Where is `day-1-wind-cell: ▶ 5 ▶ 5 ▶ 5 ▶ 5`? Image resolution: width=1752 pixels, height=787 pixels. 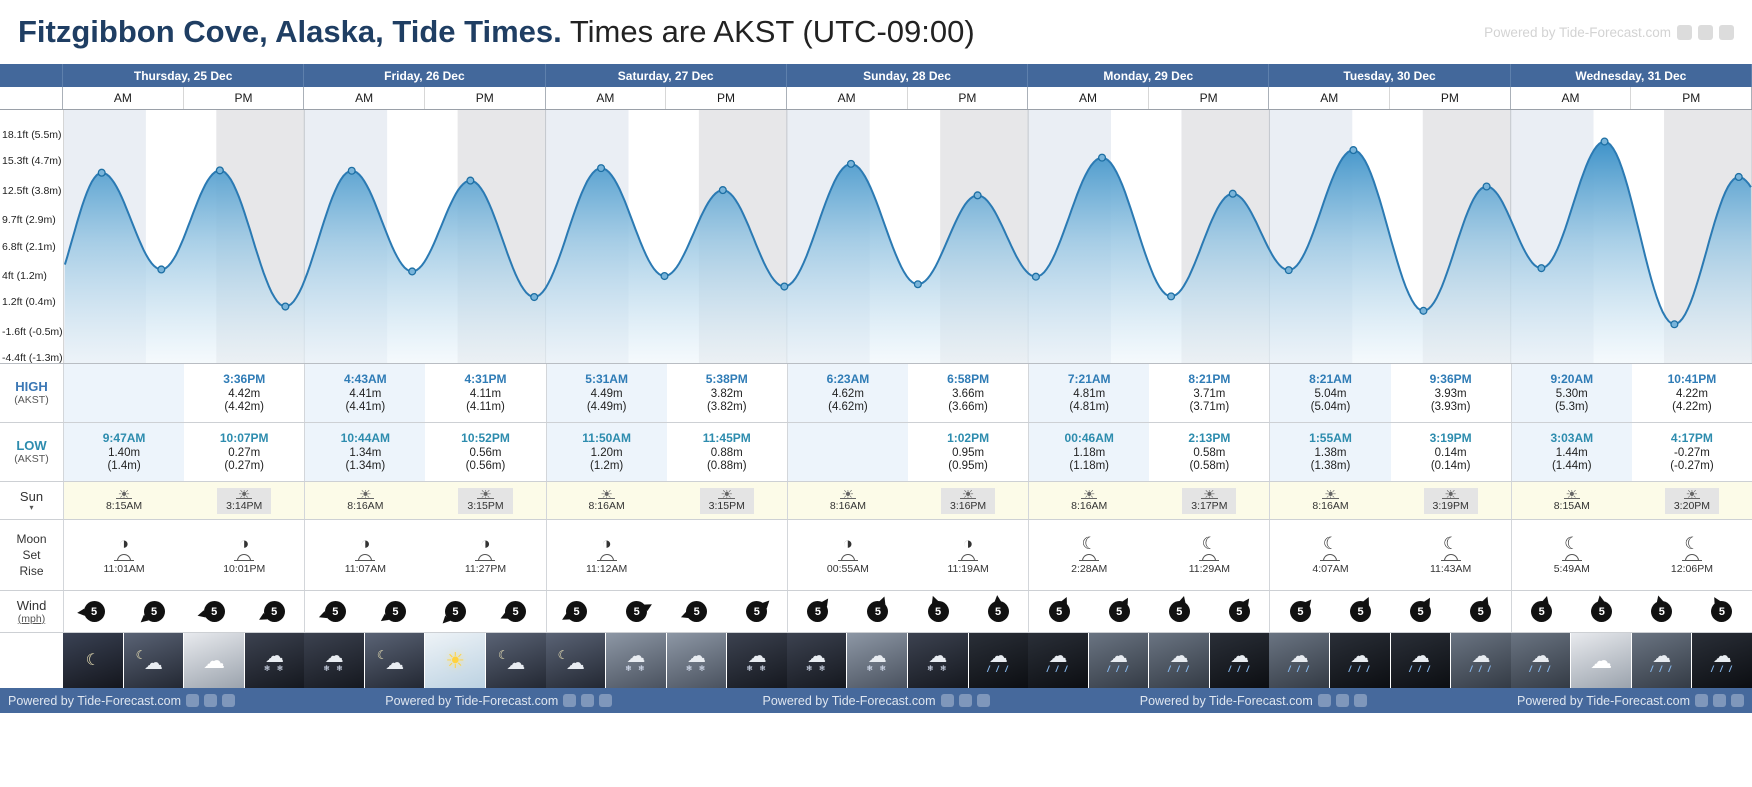
day-1-wind-cell: ▶ 5 ▶ 5 ▶ 5 ▶ 5 is located at coordinates (424, 611).